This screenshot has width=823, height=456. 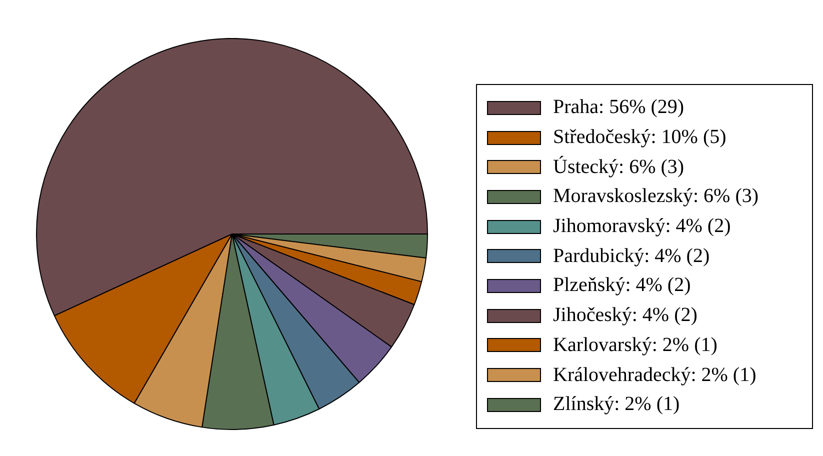 What do you see at coordinates (625, 316) in the screenshot?
I see `legend-label: Jihočeský: 4% (2)` at bounding box center [625, 316].